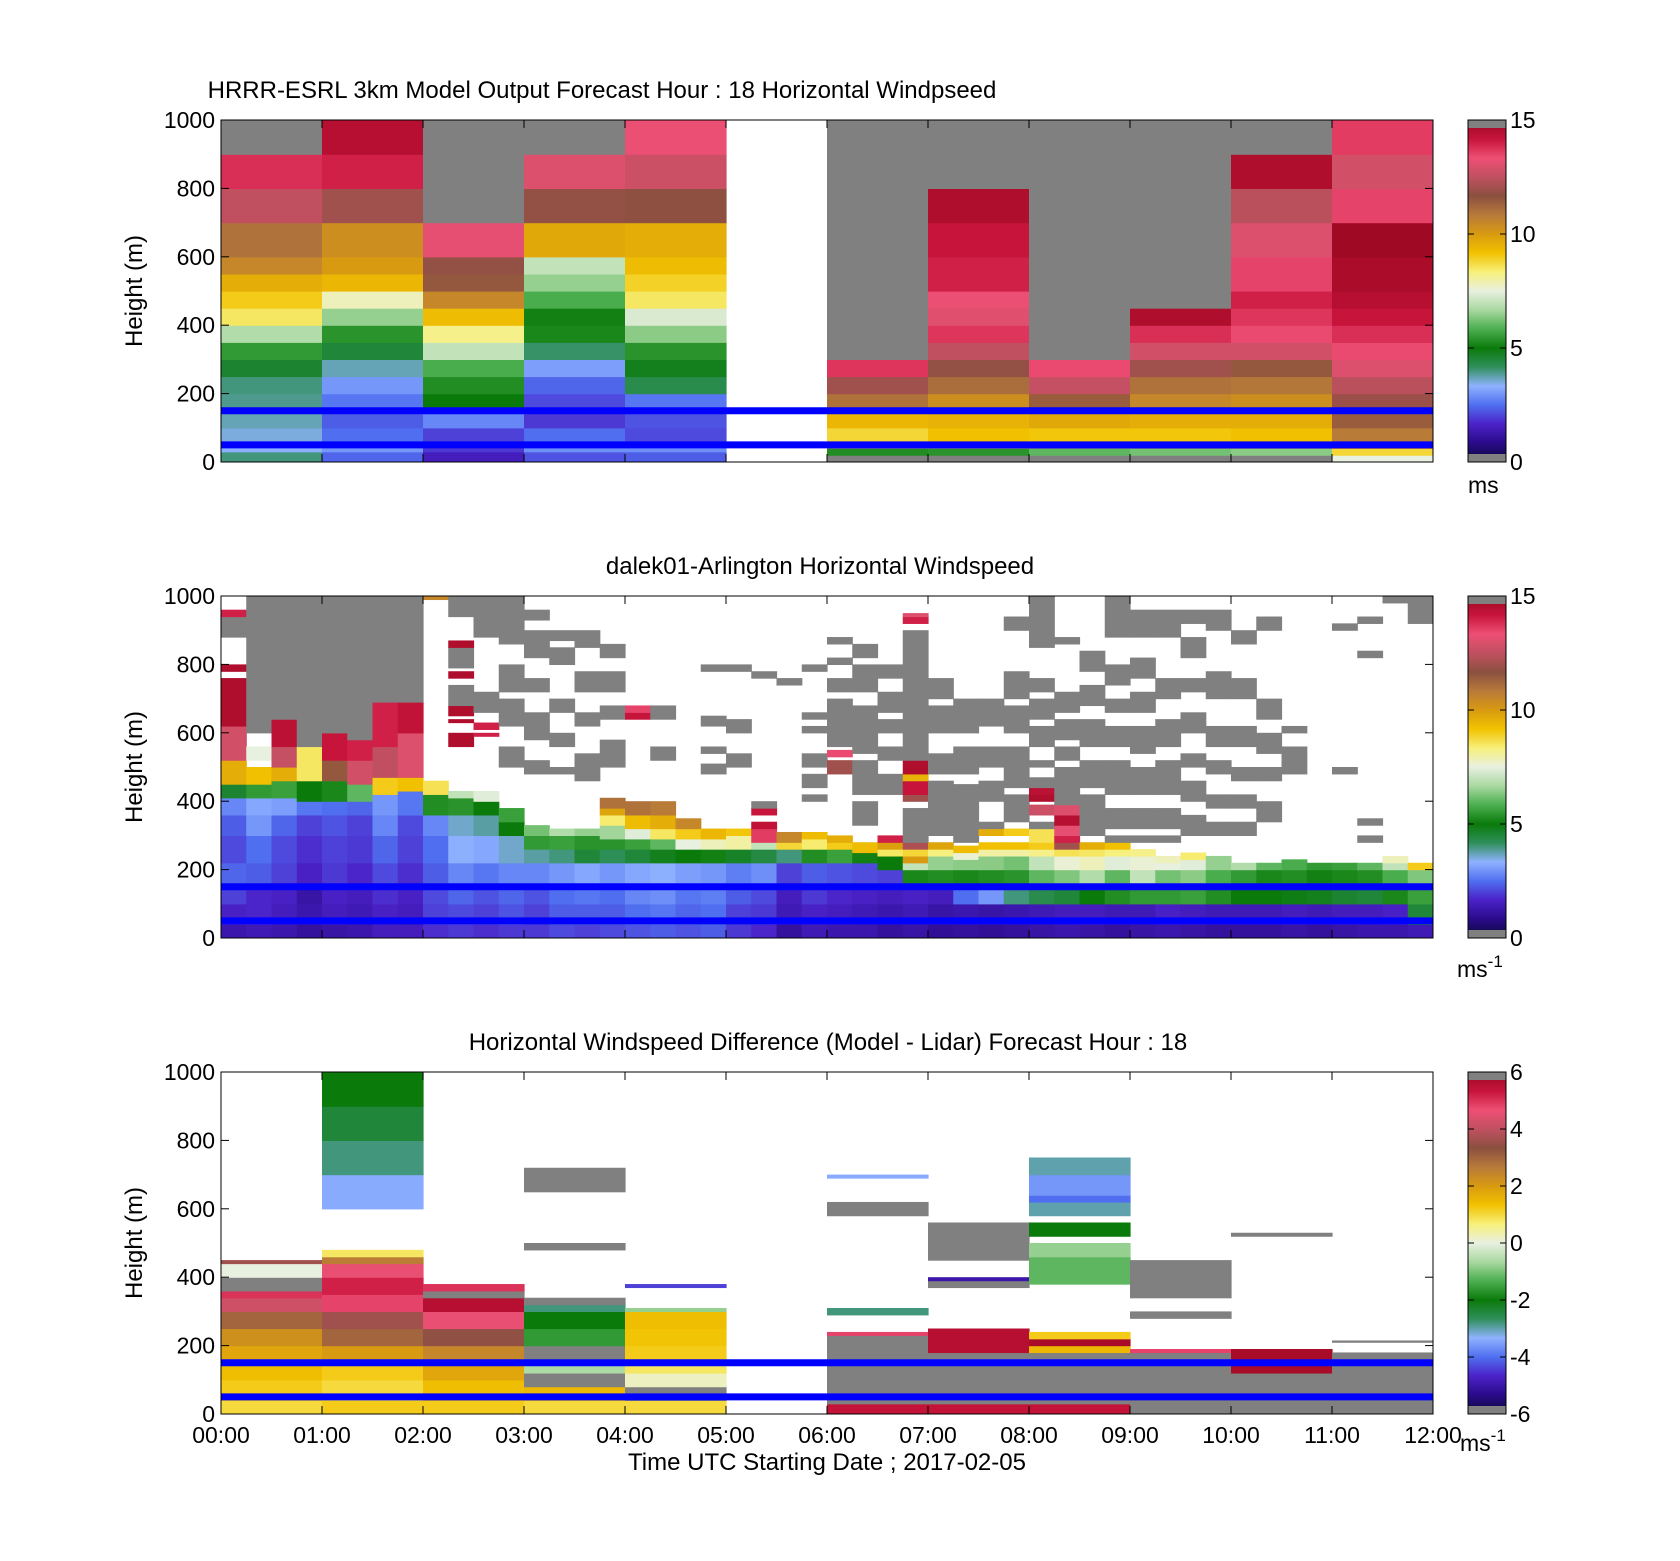 The image size is (1680, 1561). What do you see at coordinates (1433, 1435) in the screenshot?
I see `x-tick-label: 12:00` at bounding box center [1433, 1435].